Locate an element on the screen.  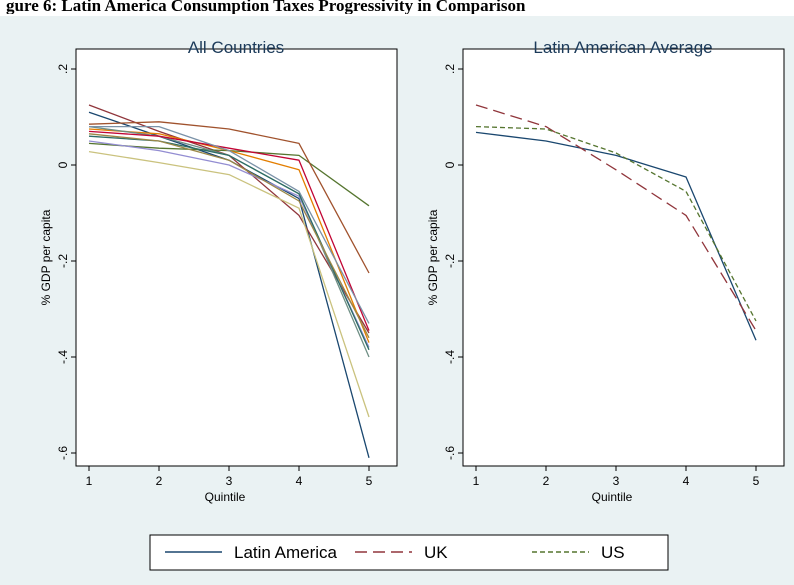
series-line-uk is located at coordinates (616, 217).